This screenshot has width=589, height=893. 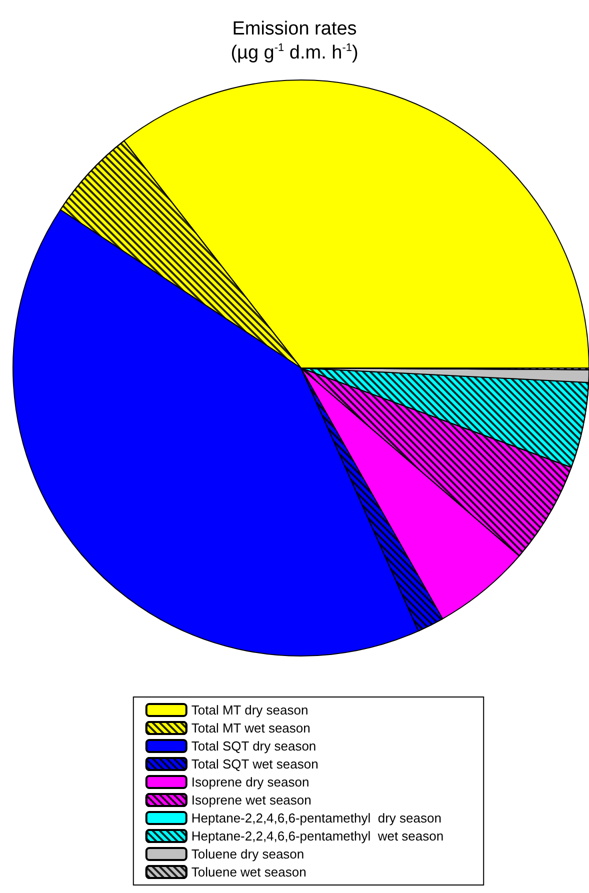 I want to click on legend-label: Heptane-2,2,4,6,6-pentamethyl dry season, so click(x=316, y=818).